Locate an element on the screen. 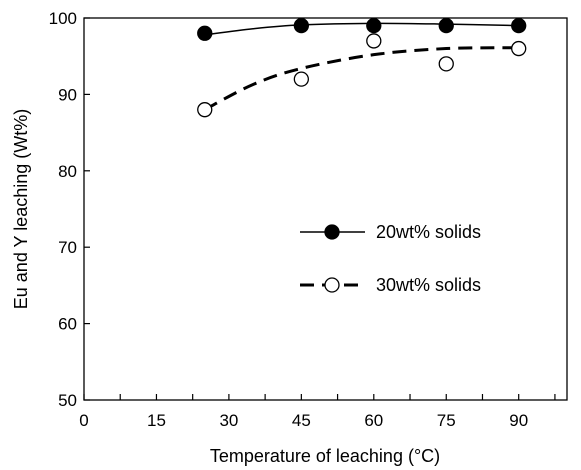  series-layer is located at coordinates (362, 67).